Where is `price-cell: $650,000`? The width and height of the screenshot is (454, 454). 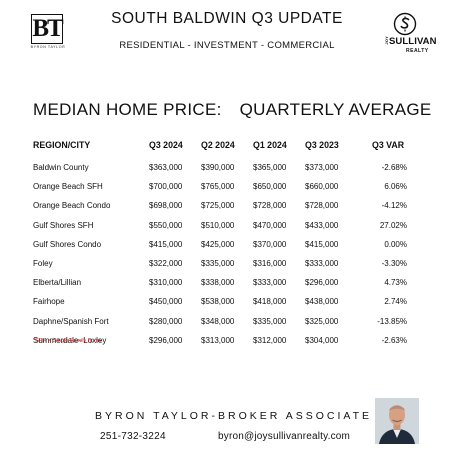 price-cell: $650,000 is located at coordinates (270, 187).